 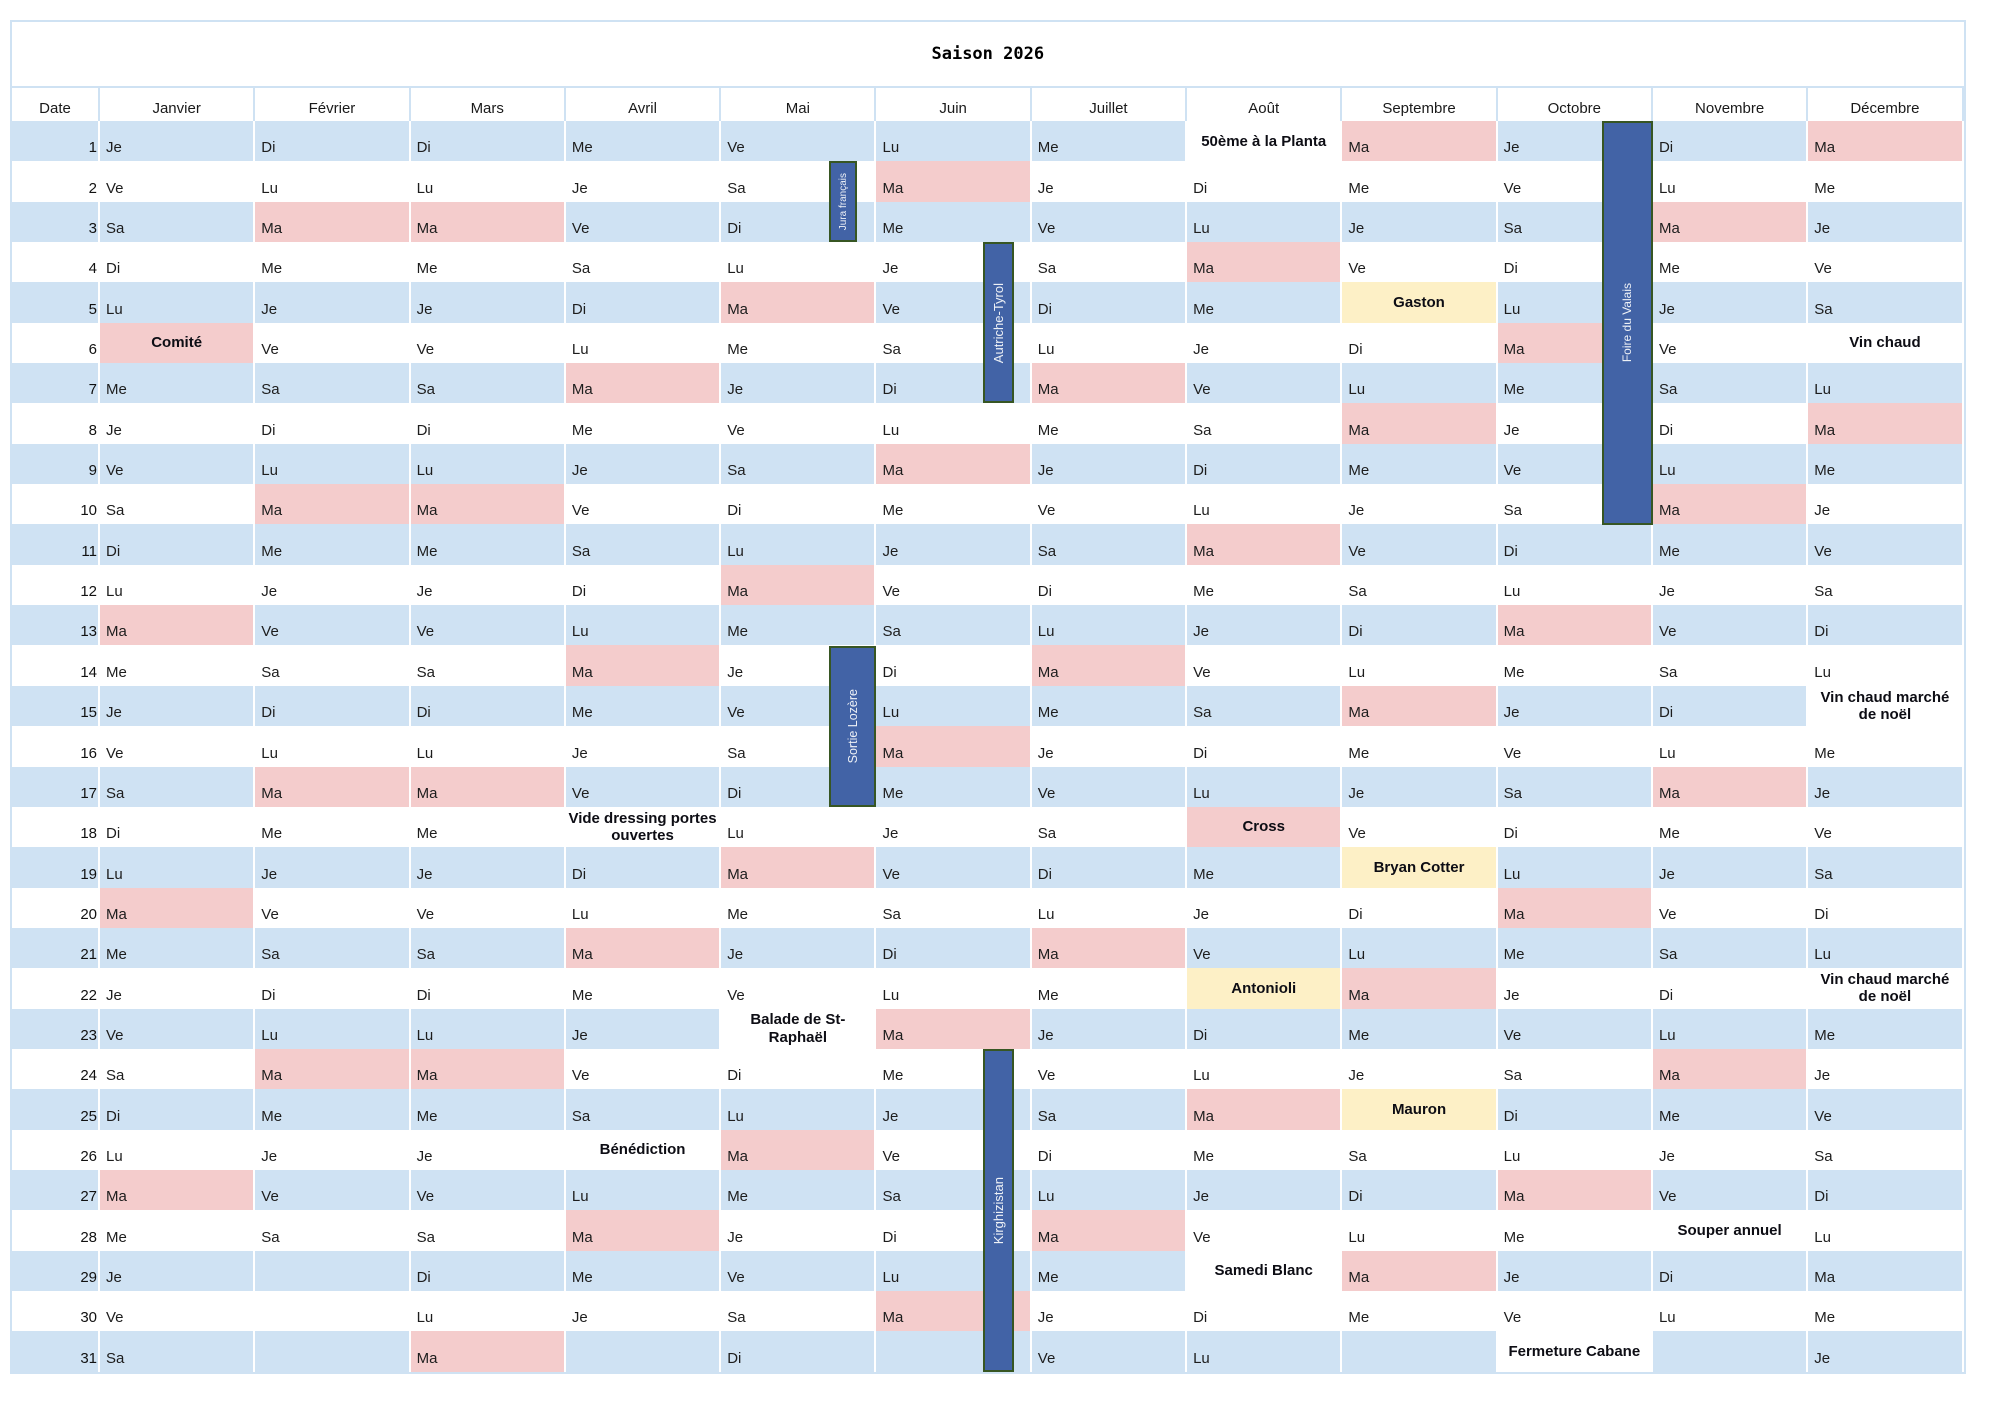 What do you see at coordinates (644, 1149) in the screenshot?
I see `event-banner: Bénédiction` at bounding box center [644, 1149].